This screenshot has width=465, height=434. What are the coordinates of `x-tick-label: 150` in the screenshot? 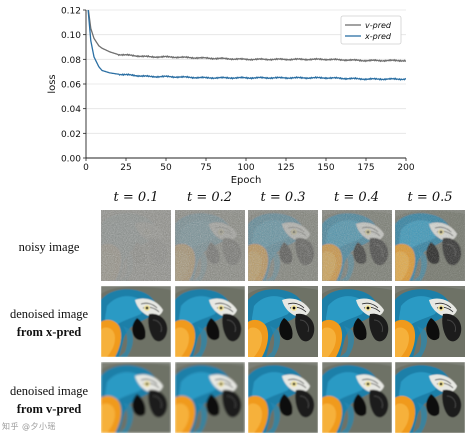 It's located at (325, 168).